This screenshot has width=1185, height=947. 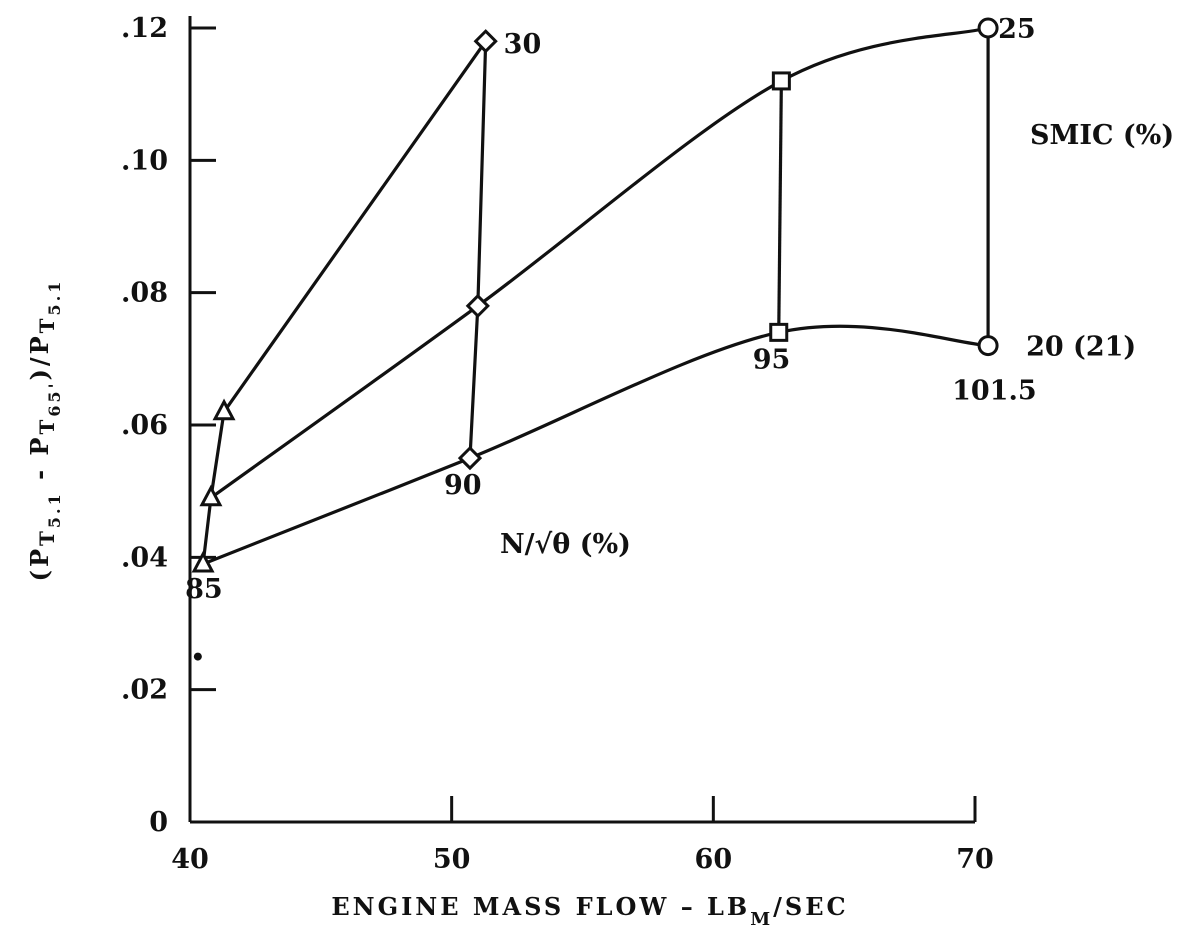 I want to click on x-axis-title-sub: M, so click(x=761, y=919).